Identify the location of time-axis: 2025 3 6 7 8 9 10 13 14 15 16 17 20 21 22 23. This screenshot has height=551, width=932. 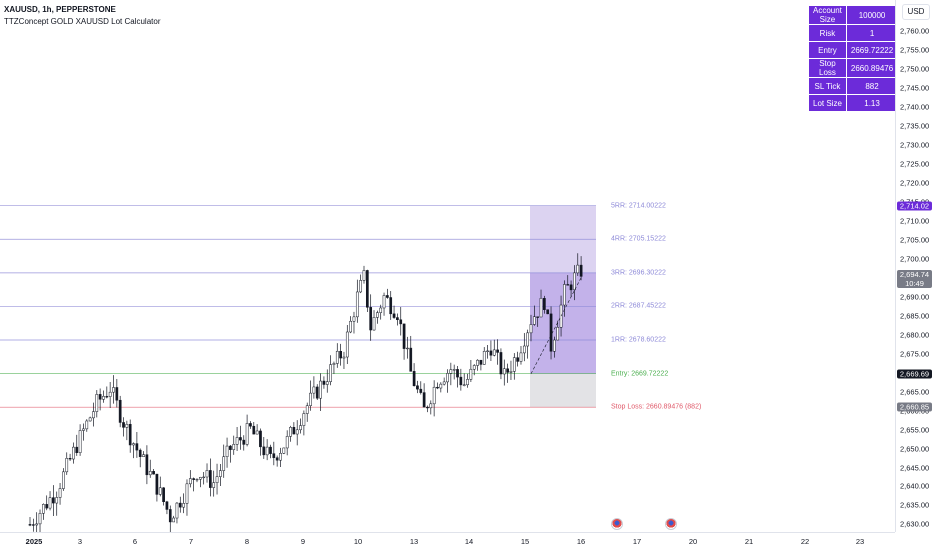
(447, 541).